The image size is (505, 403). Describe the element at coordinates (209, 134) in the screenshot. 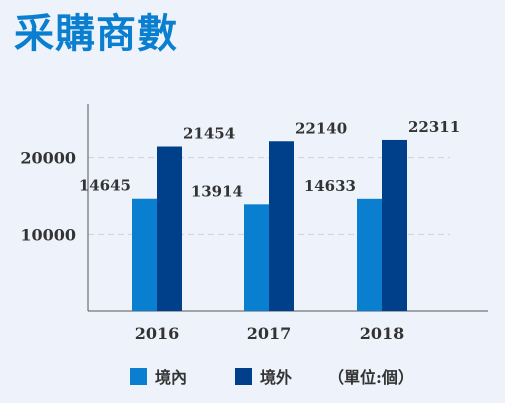

I see `data-label: 21454` at that location.